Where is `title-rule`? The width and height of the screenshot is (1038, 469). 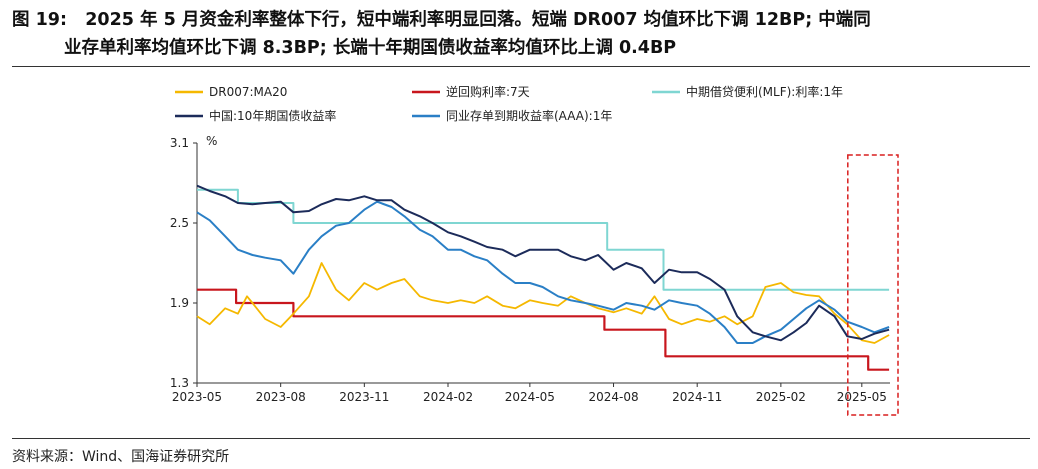
title-rule is located at coordinates (521, 66).